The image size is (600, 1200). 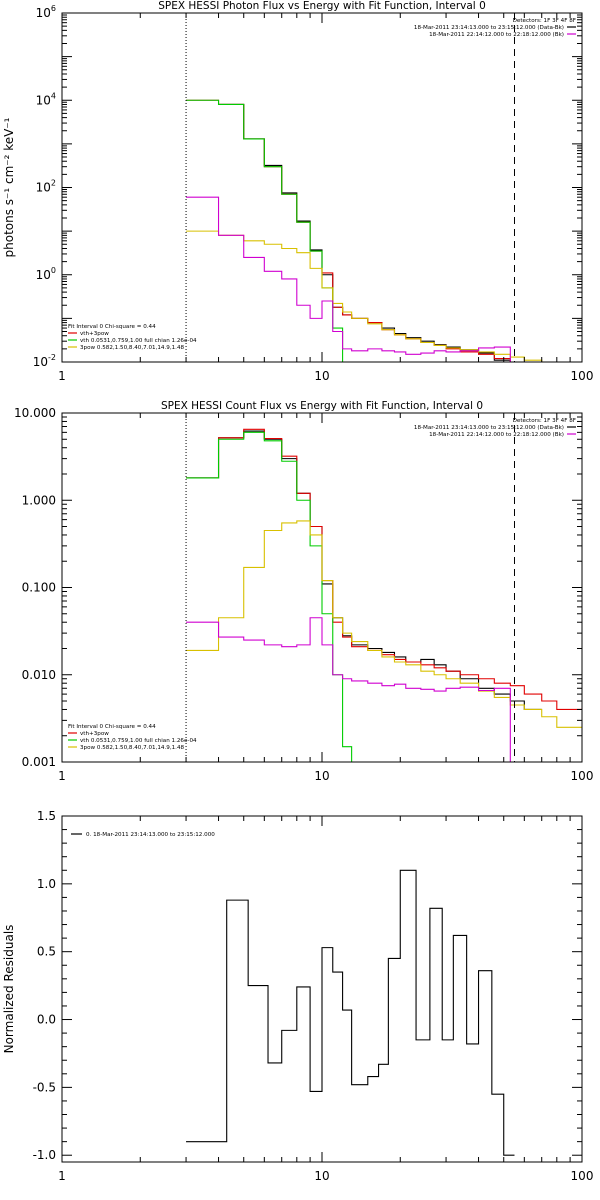 I want to click on y-tick-label-2: 0.100, so click(x=39, y=588).